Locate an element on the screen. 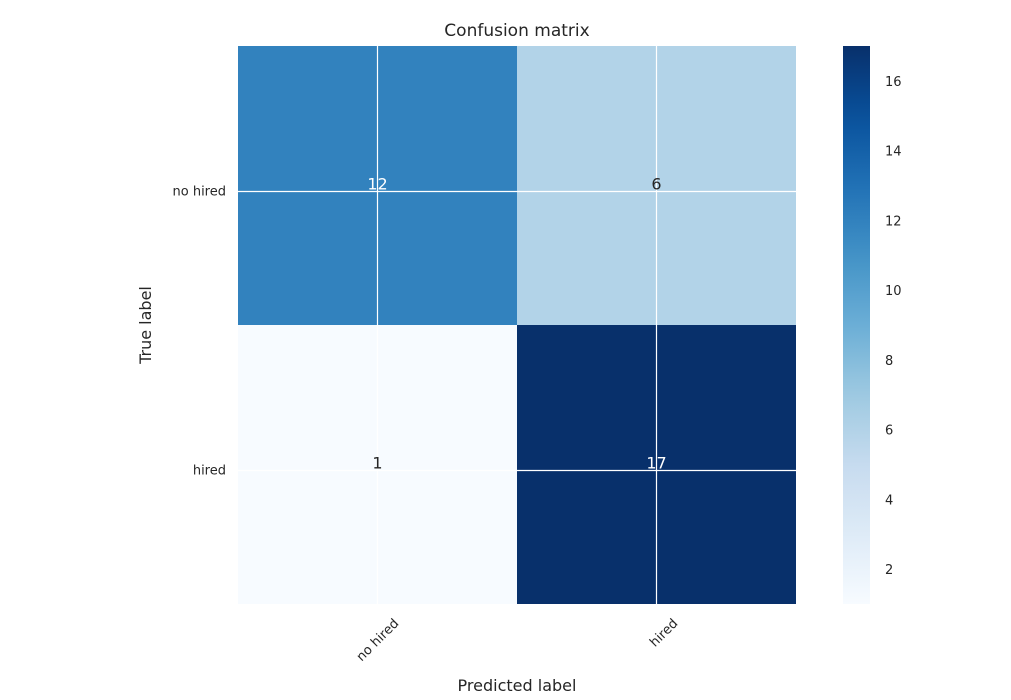 The width and height of the screenshot is (1011, 700). colorbar-tick-label: 14 is located at coordinates (893, 152).